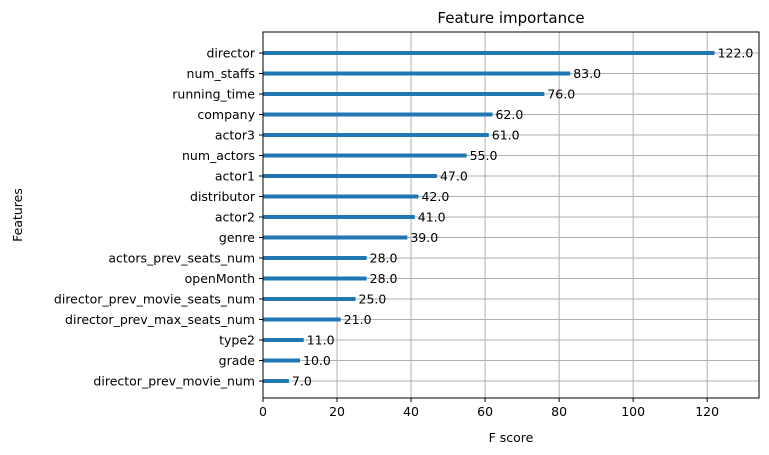 Image resolution: width=769 pixels, height=455 pixels. Describe the element at coordinates (237, 237) in the screenshot. I see `y-tick-label: genre` at that location.